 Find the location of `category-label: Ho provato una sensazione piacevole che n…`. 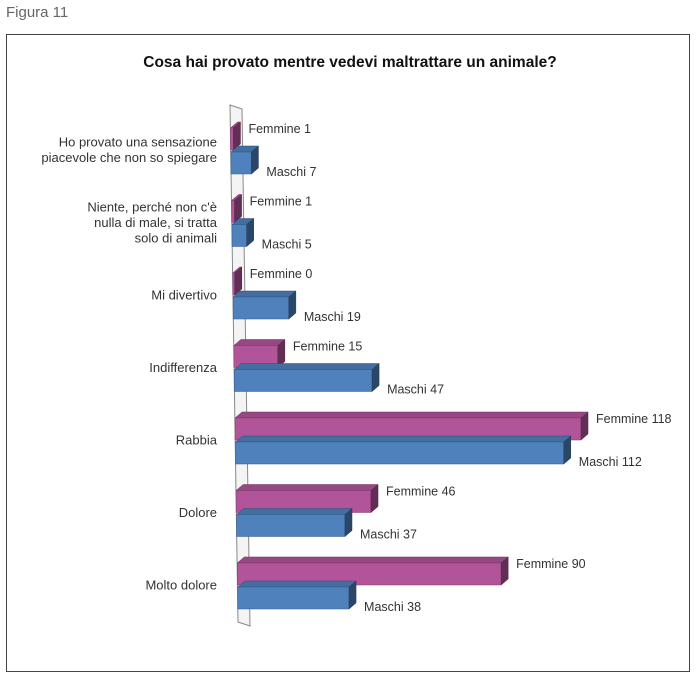

category-label: Ho provato una sensazione piacevole che n… is located at coordinates (129, 150).